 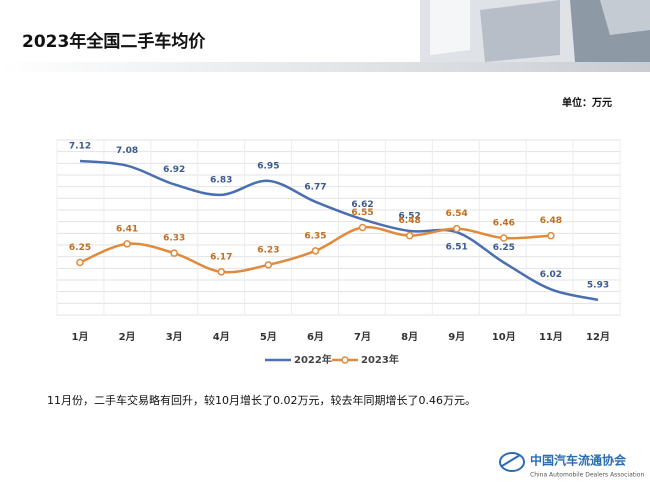 I want to click on data-label: 6.17, so click(x=221, y=257).